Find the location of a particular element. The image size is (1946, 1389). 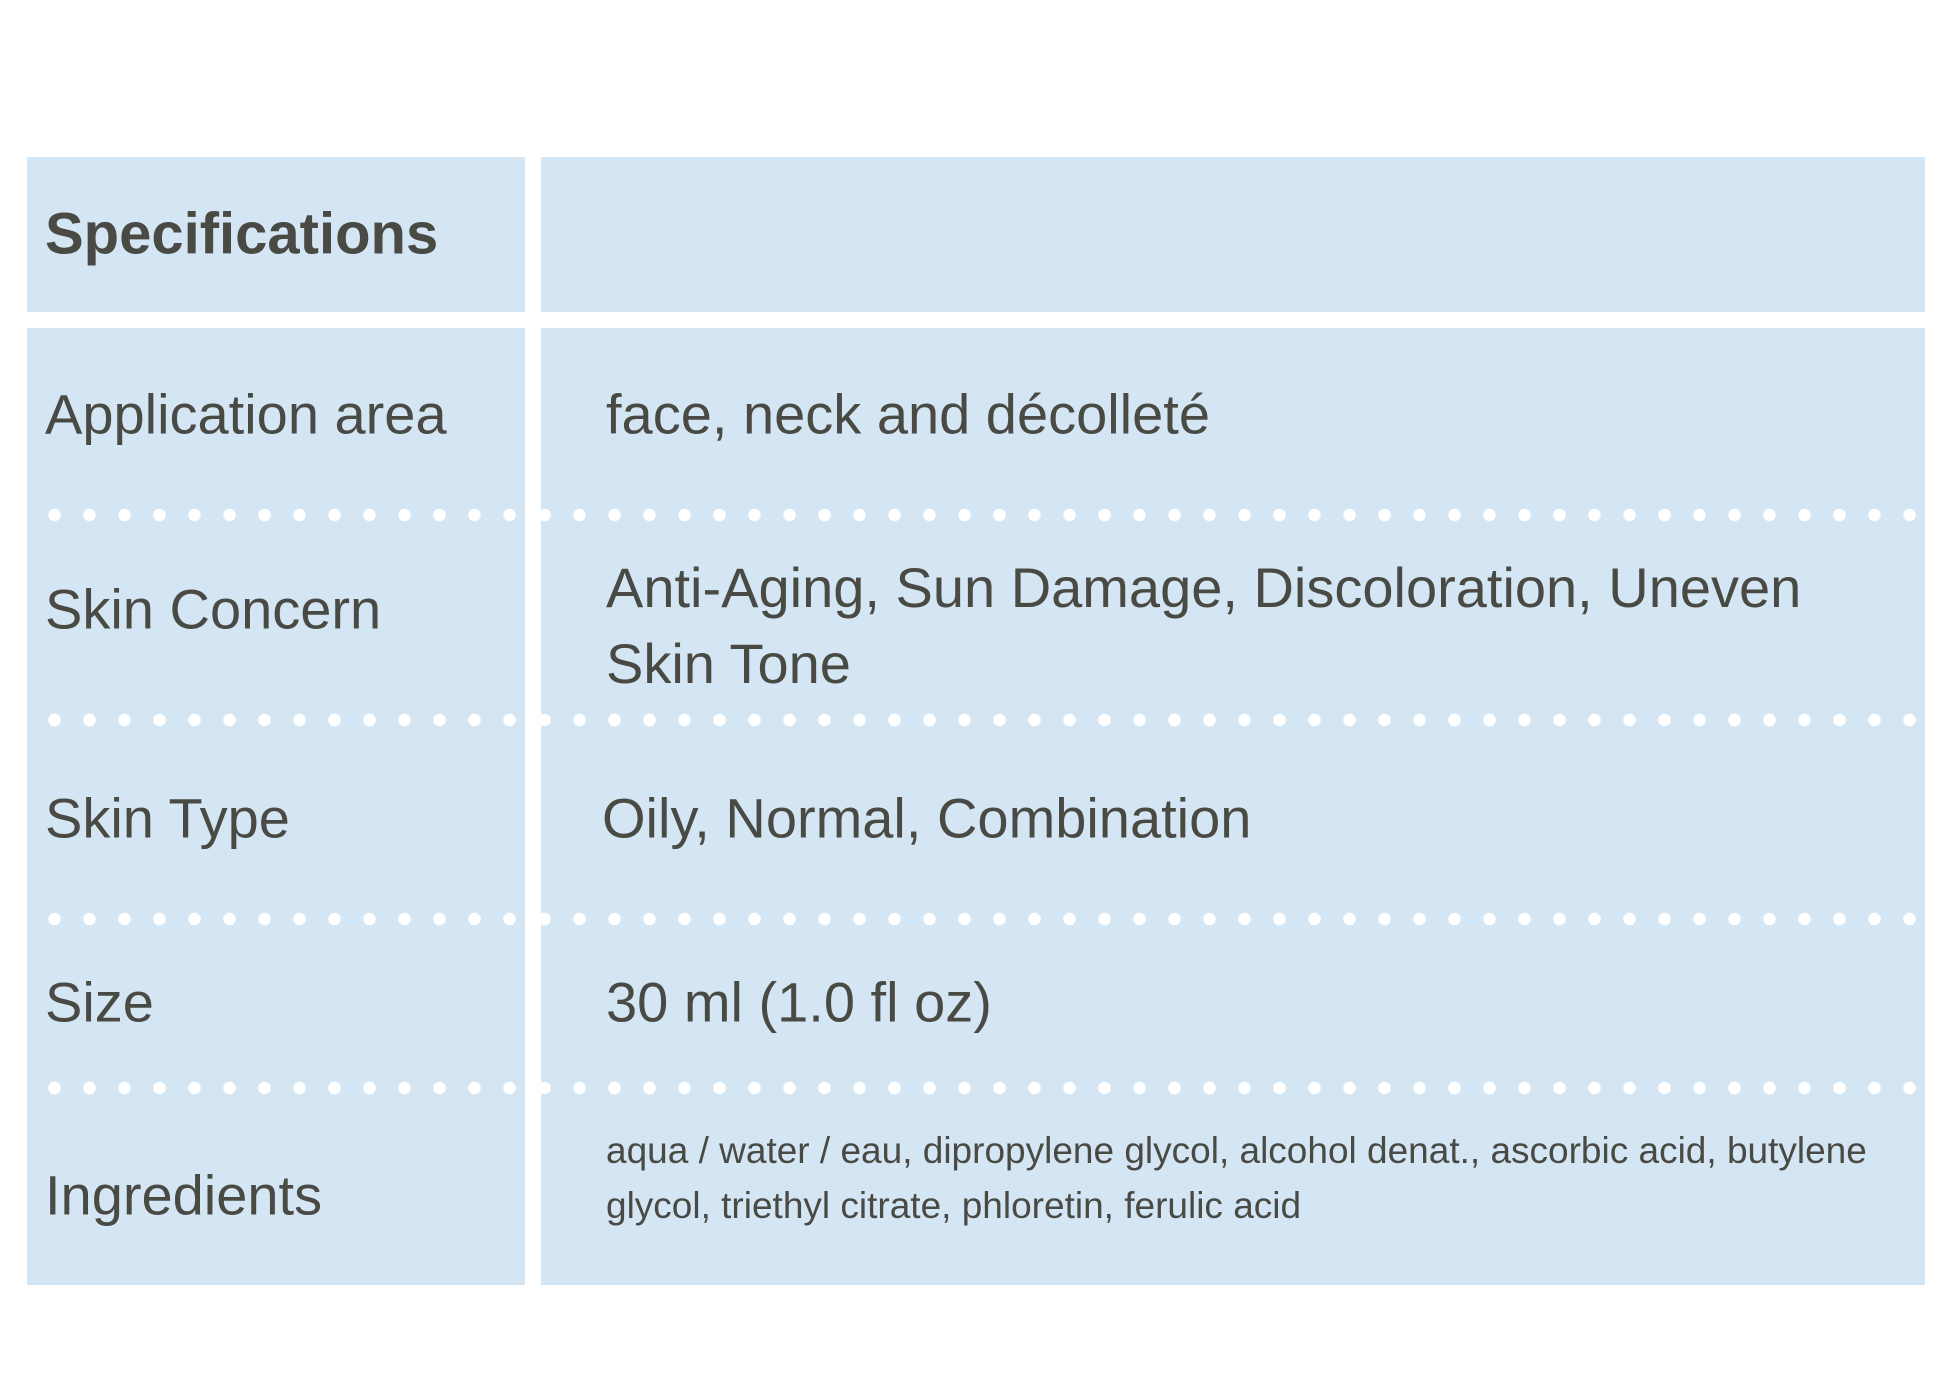

header-label-cell is located at coordinates (276, 234).